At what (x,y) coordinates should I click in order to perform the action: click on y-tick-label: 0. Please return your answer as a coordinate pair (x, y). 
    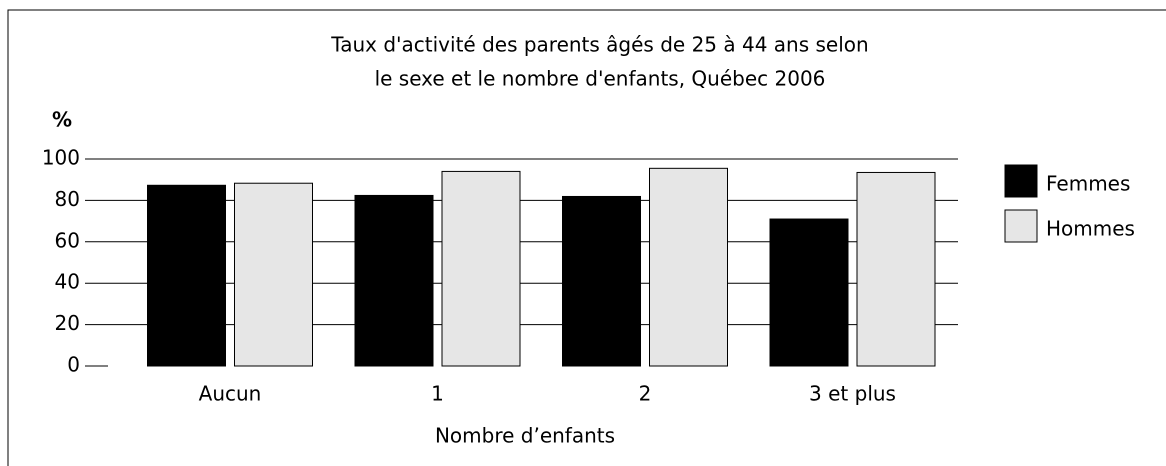
    Looking at the image, I should click on (73, 365).